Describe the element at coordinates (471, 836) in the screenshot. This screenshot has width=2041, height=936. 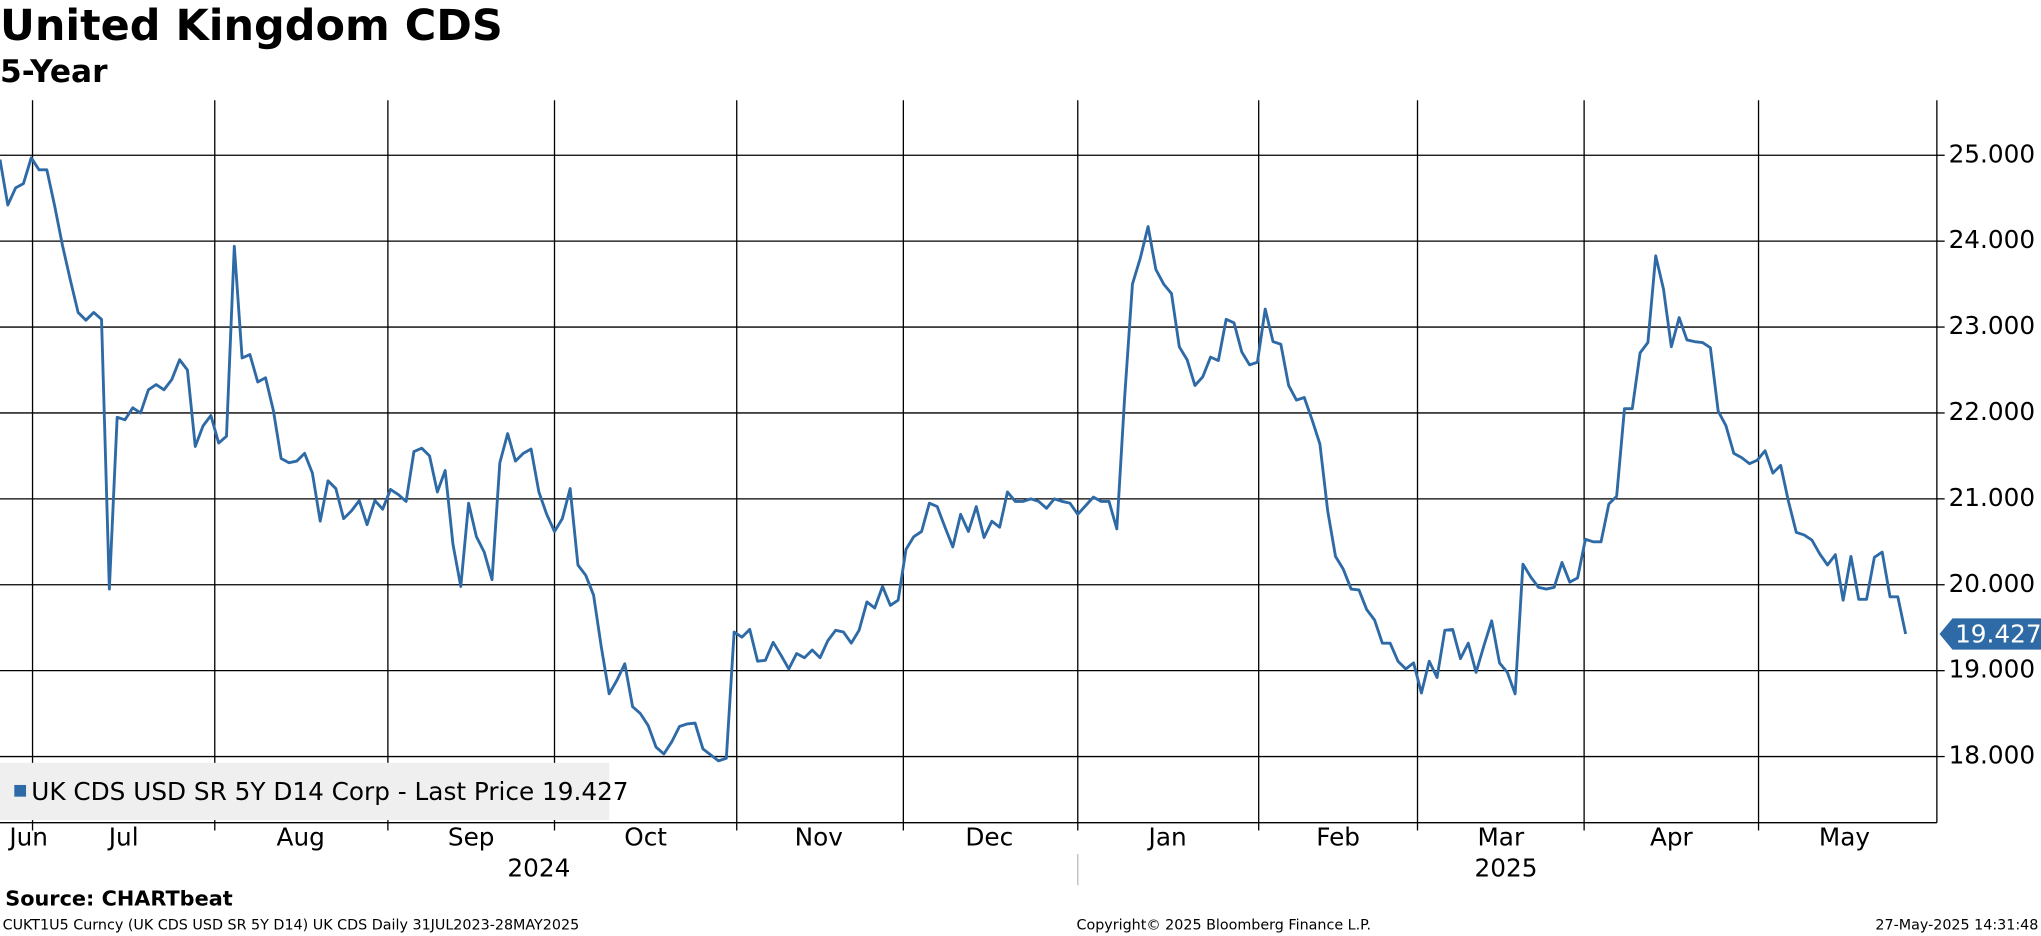
I see `x-tick-label: Sep` at that location.